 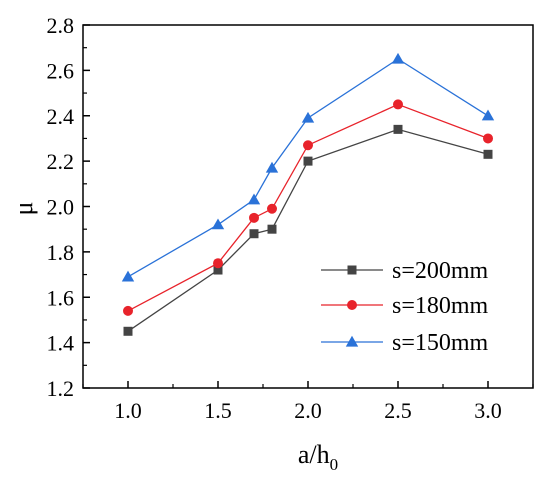 What do you see at coordinates (61, 25) in the screenshot?
I see `y-tick-label: 2.8` at bounding box center [61, 25].